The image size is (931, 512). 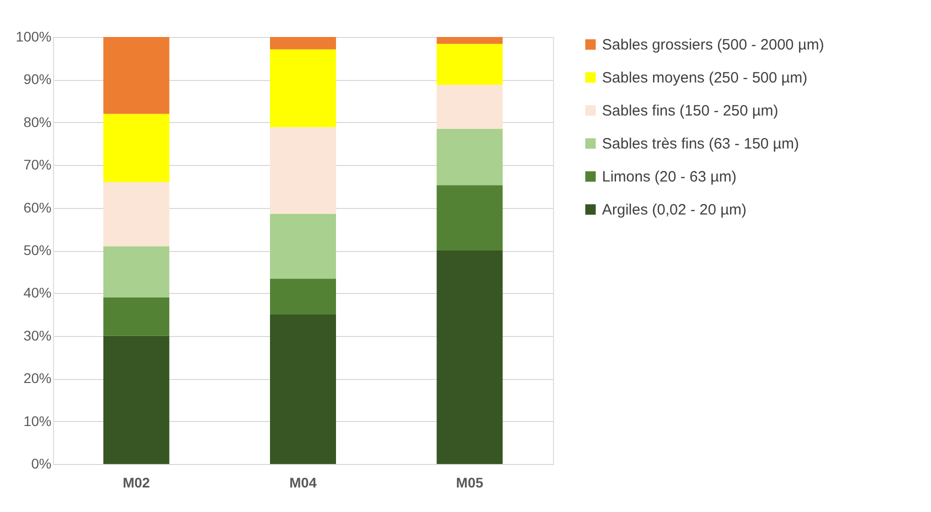 What do you see at coordinates (37, 207) in the screenshot?
I see `y-tick-label: 60%` at bounding box center [37, 207].